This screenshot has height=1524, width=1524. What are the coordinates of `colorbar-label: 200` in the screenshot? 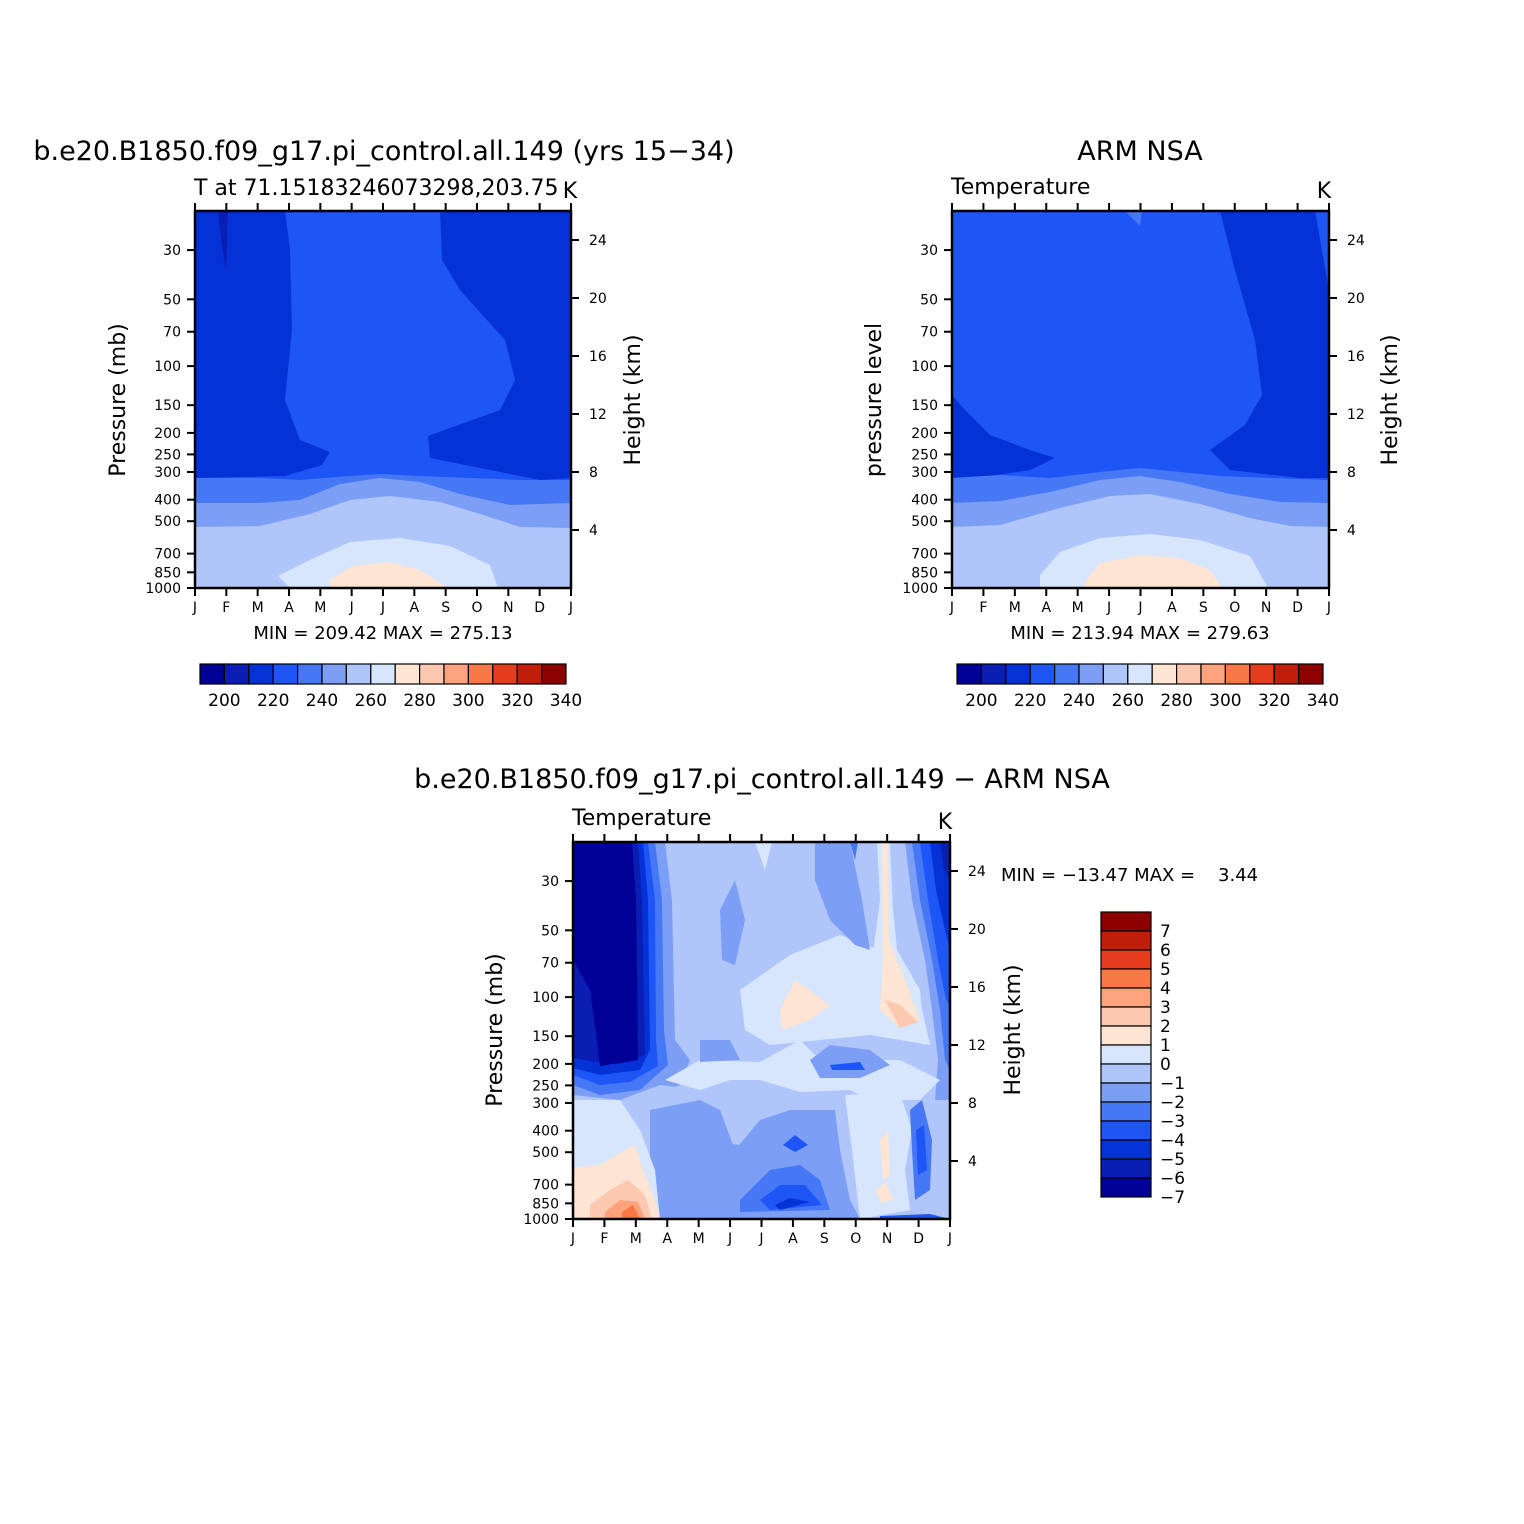 It's located at (224, 701).